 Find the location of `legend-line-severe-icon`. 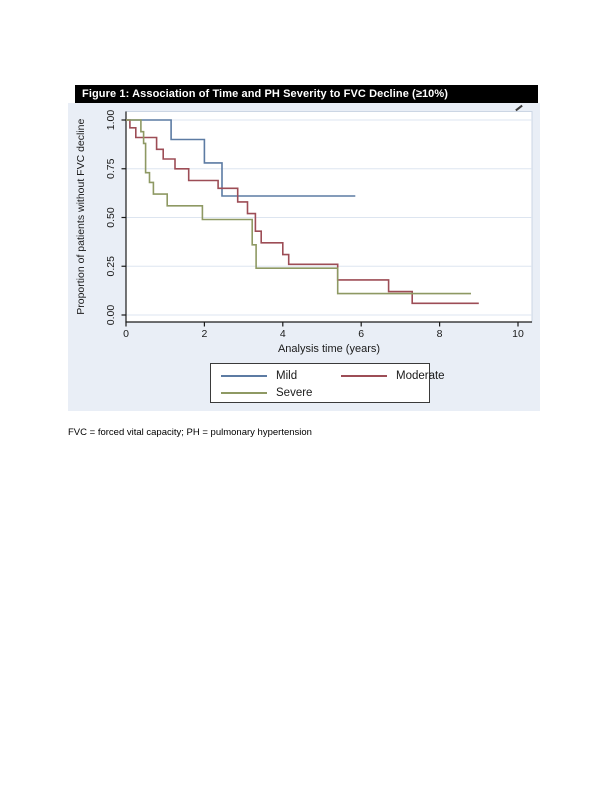

legend-line-severe-icon is located at coordinates (244, 393).